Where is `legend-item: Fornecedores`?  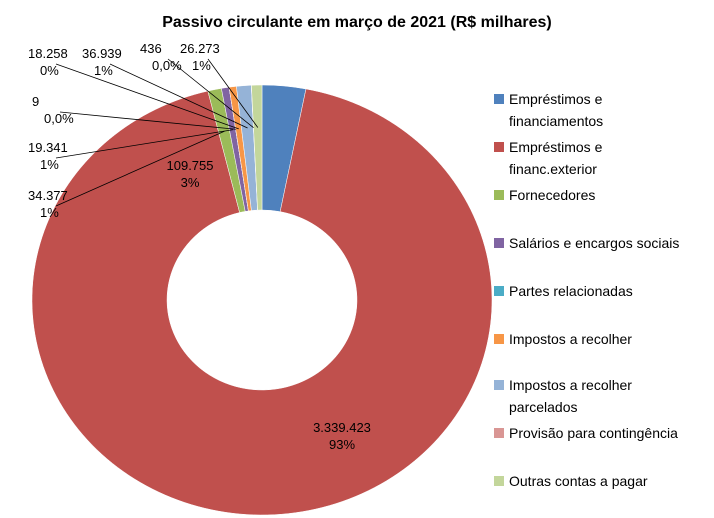 legend-item: Fornecedores is located at coordinates (544, 195).